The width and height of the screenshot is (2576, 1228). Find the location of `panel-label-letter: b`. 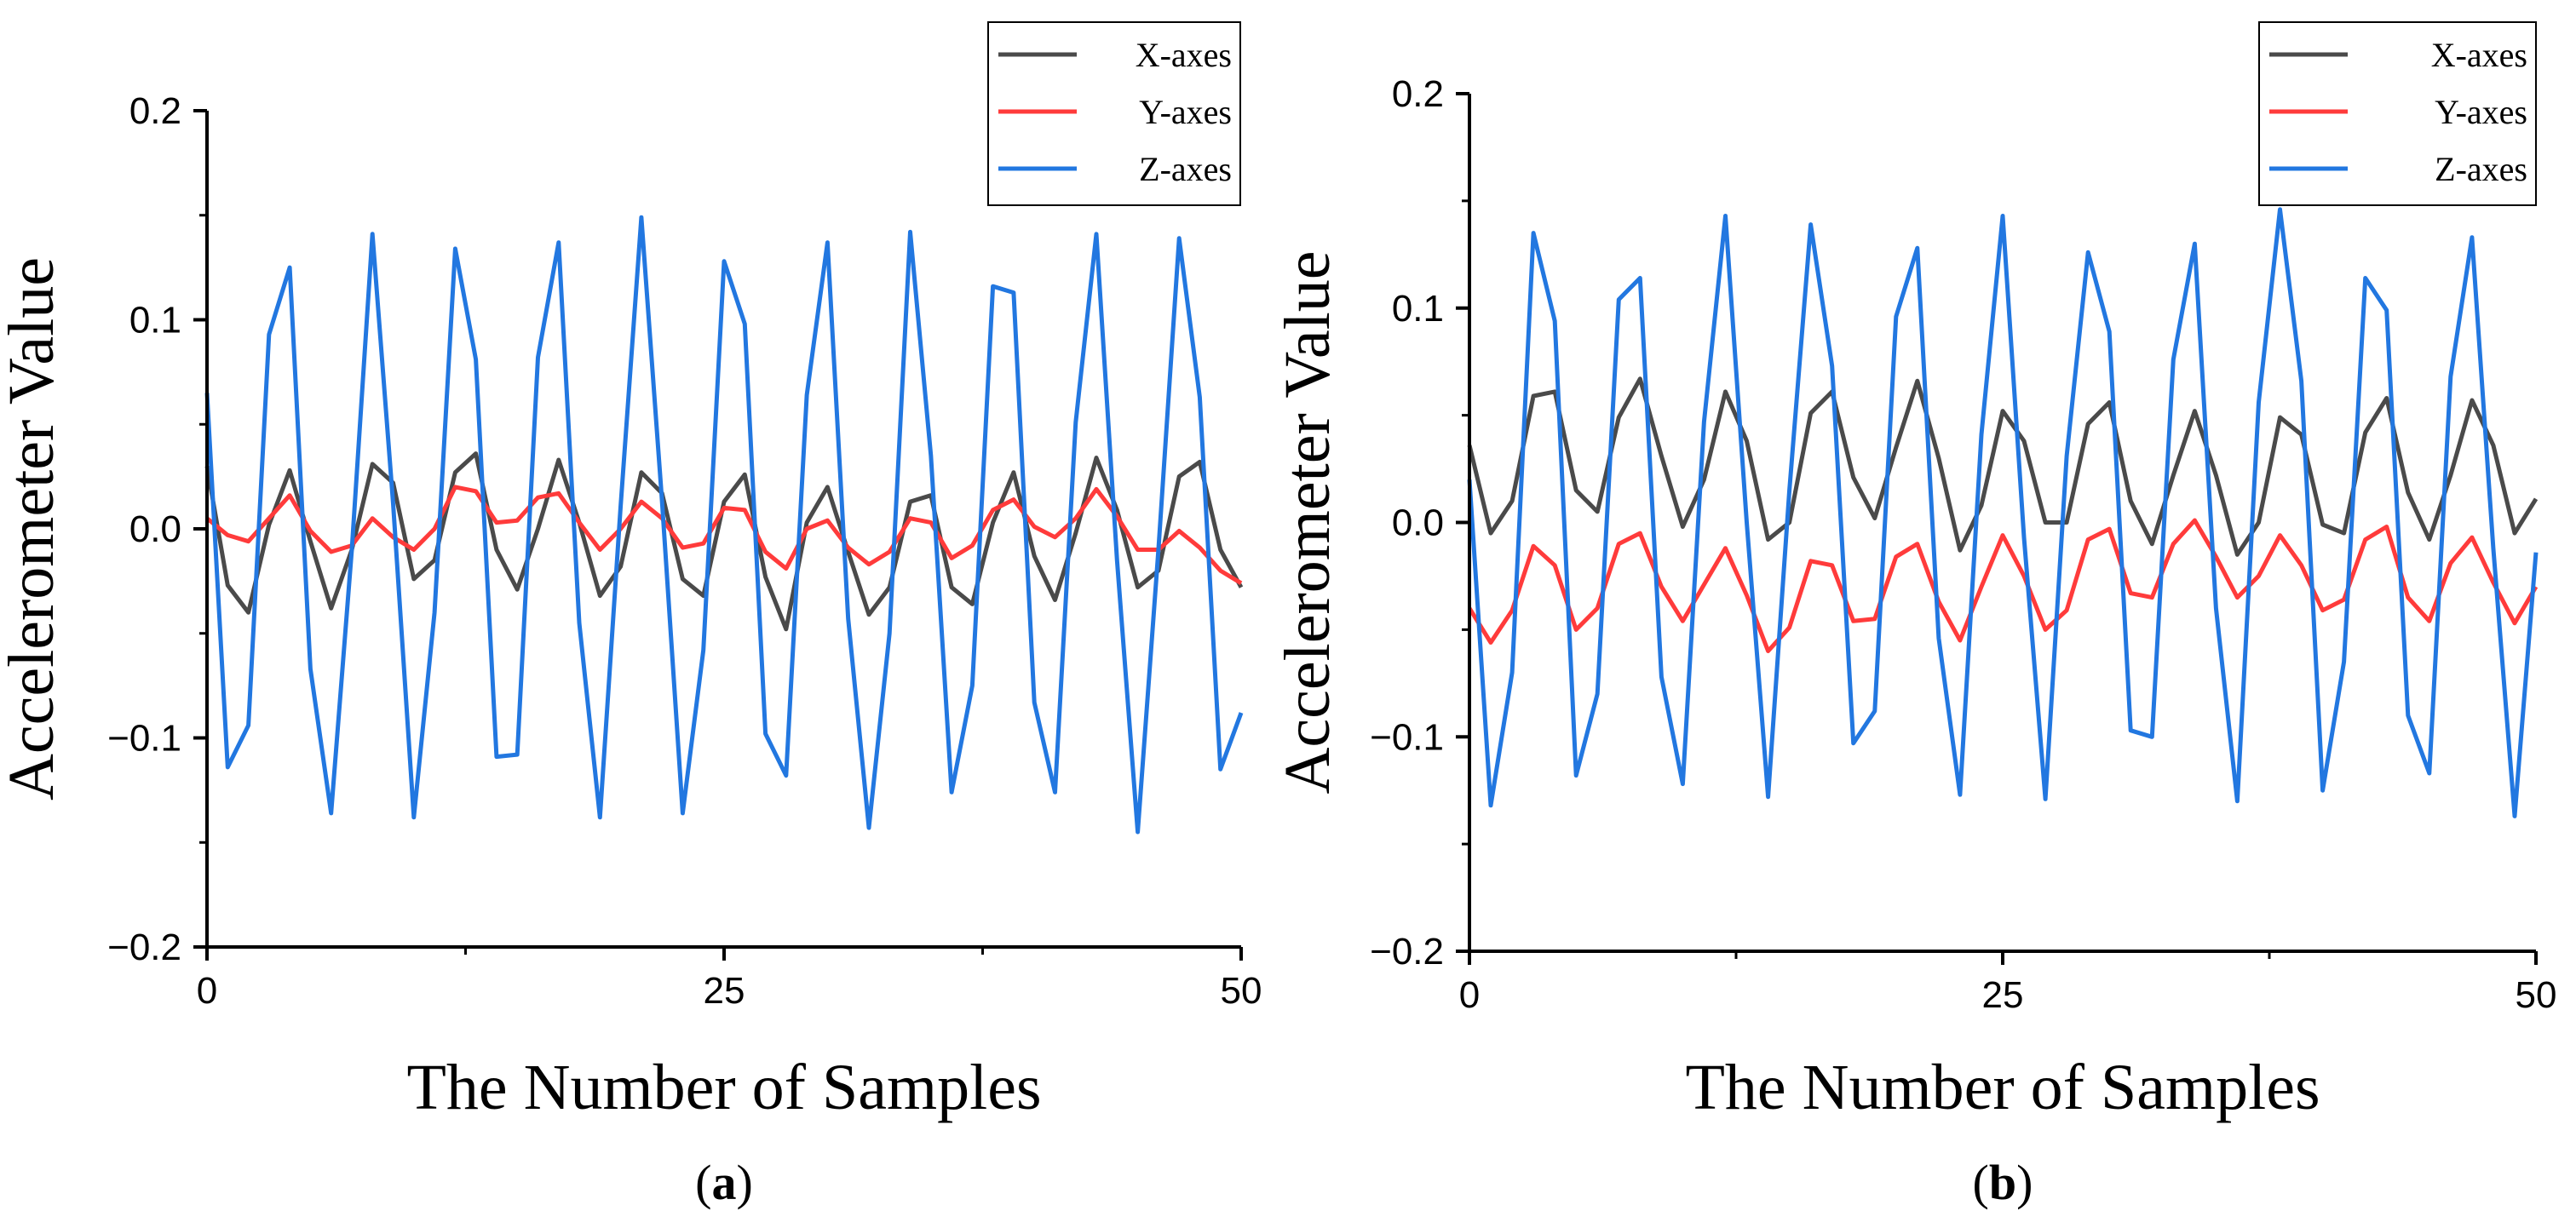

panel-label-letter: b is located at coordinates (2002, 1182).